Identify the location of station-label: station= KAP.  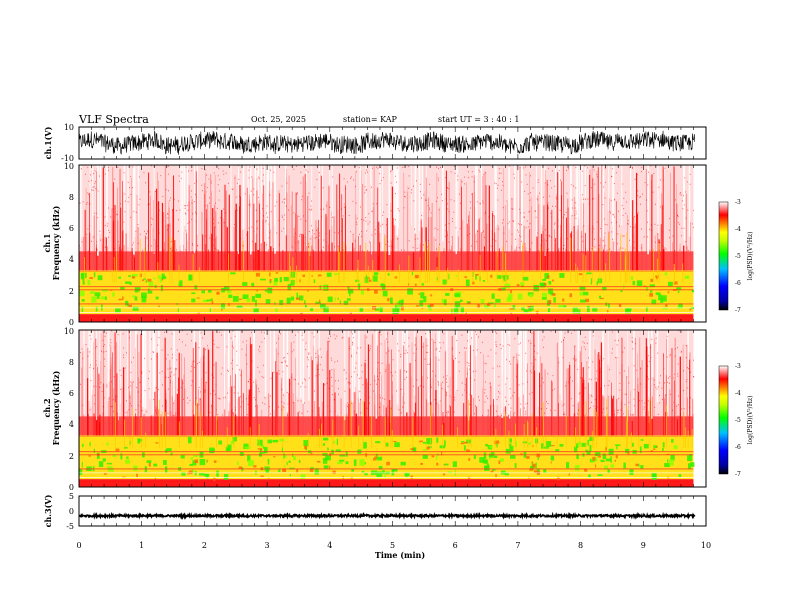
(370, 119).